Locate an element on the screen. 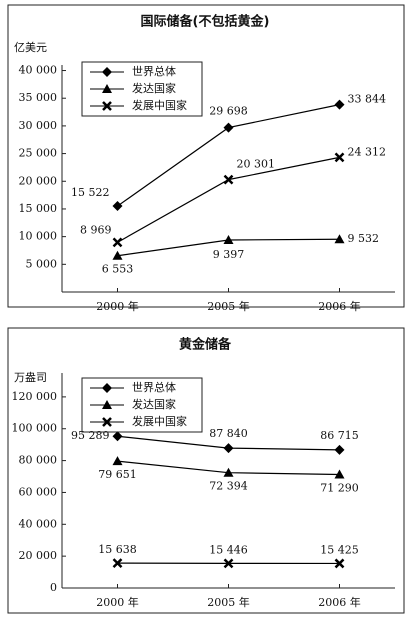  data-label: 72 394 is located at coordinates (228, 486).